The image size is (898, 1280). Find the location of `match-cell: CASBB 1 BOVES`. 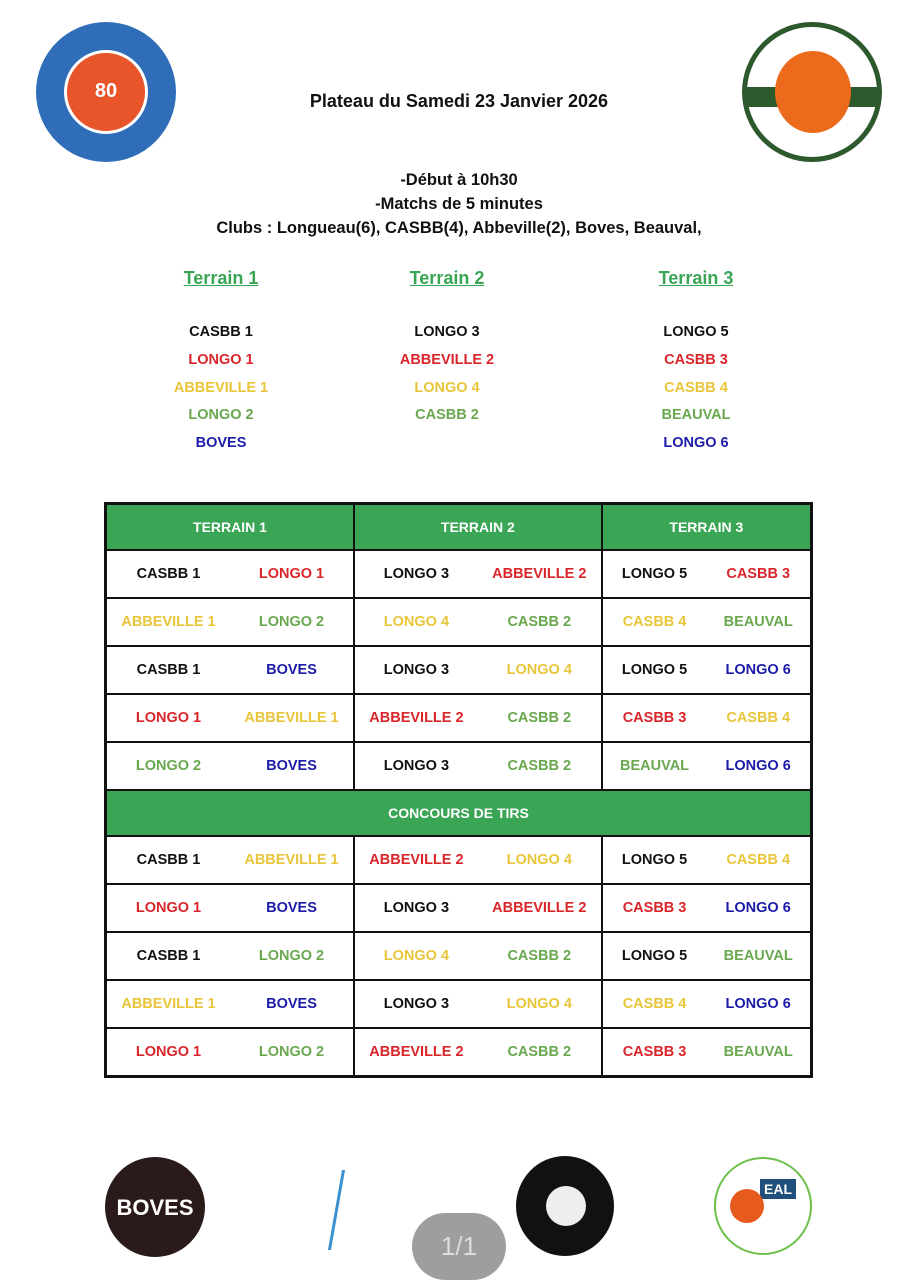

match-cell: CASBB 1 BOVES is located at coordinates (229, 670).